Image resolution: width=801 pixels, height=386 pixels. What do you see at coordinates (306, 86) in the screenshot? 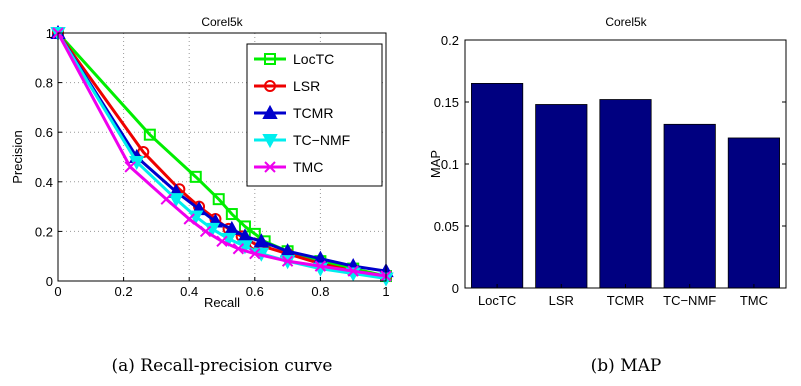
I see `legend-label-lsr: LSR` at bounding box center [306, 86].